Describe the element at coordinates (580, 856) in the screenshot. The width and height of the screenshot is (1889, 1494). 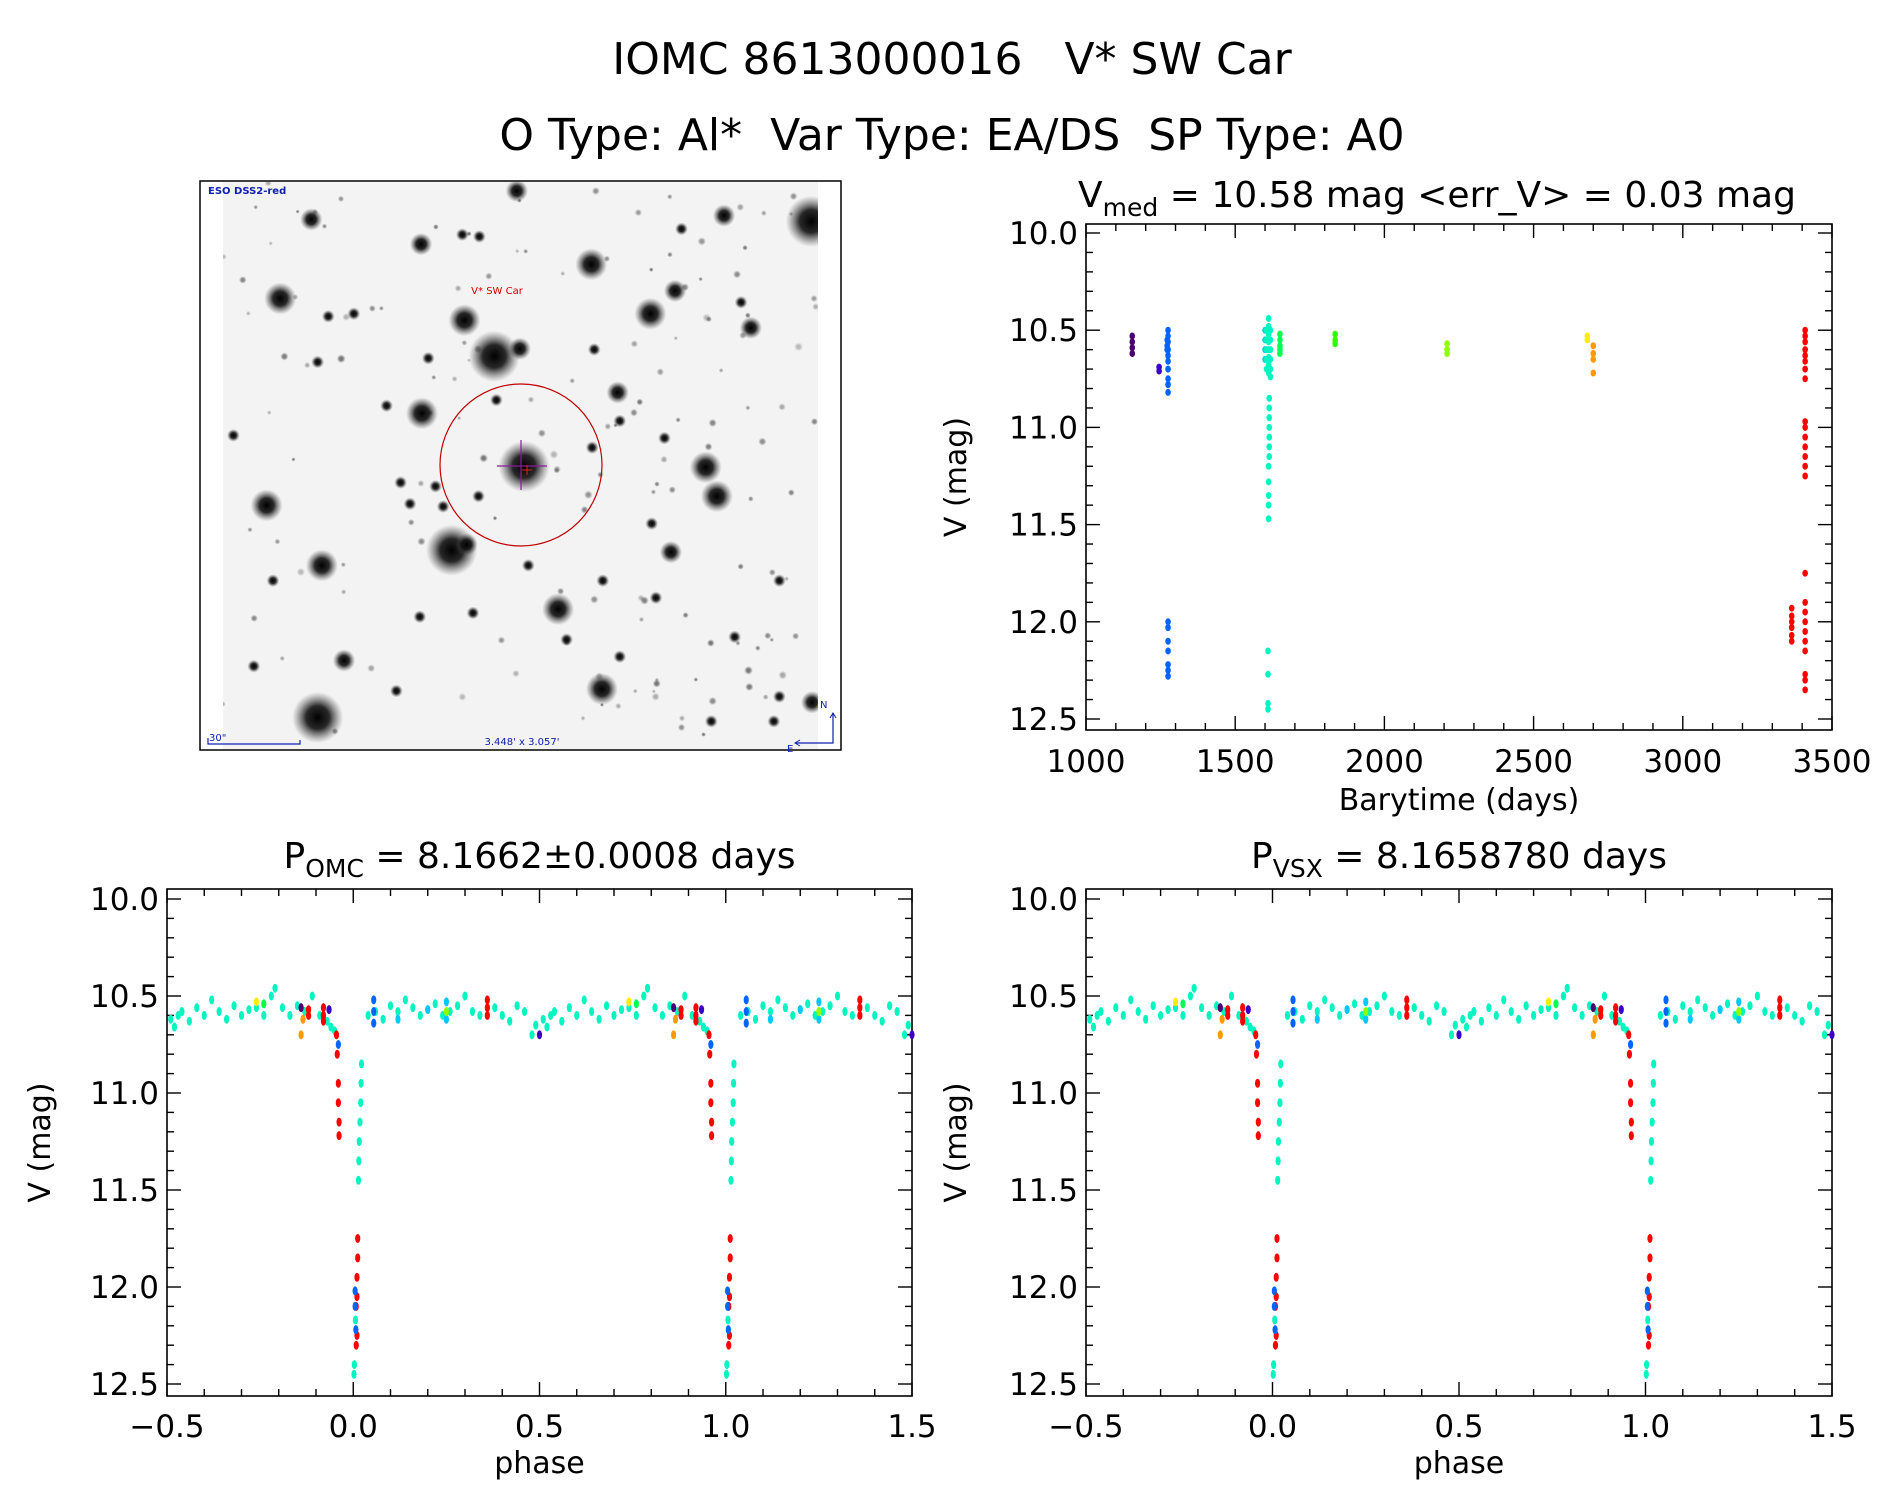
I see `title-rest: = 8.1662±0.0008 days` at that location.